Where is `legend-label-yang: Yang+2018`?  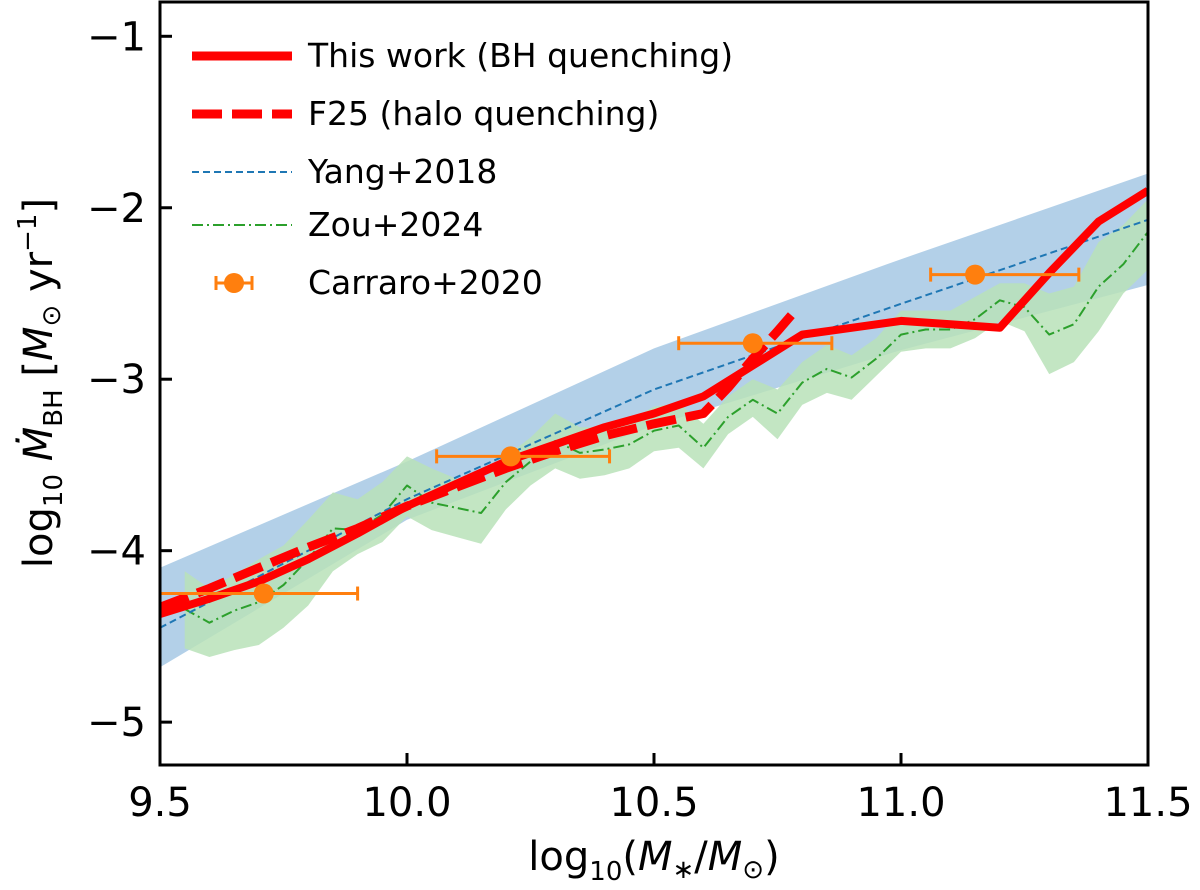
legend-label-yang: Yang+2018 is located at coordinates (402, 171).